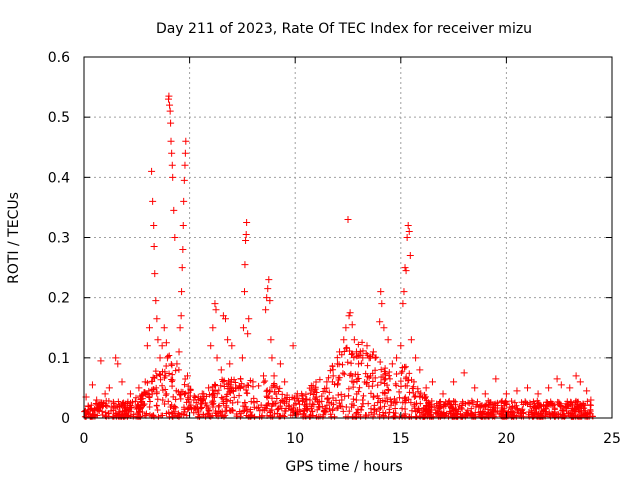 The image size is (640, 480). What do you see at coordinates (65, 419) in the screenshot?
I see `y-tick-label: 0` at bounding box center [65, 419].